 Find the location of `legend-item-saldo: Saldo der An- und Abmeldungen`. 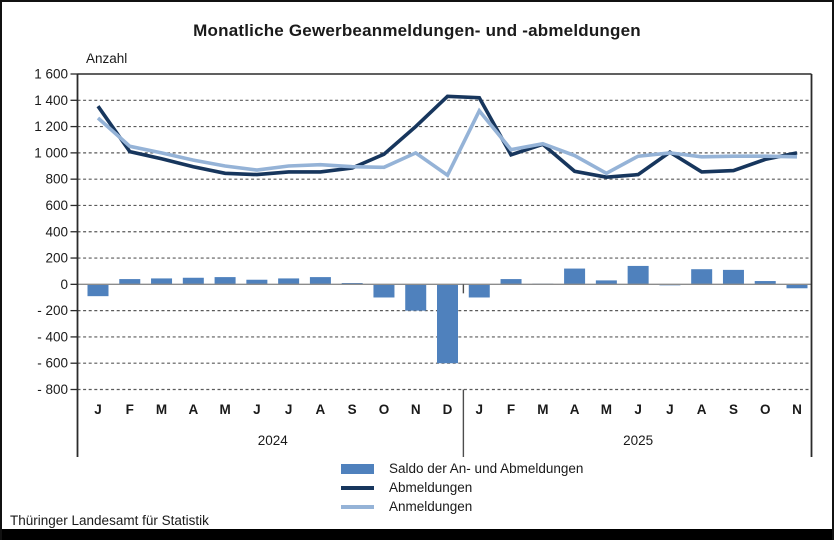

legend-item-saldo: Saldo der An- und Abmeldungen is located at coordinates (462, 468).